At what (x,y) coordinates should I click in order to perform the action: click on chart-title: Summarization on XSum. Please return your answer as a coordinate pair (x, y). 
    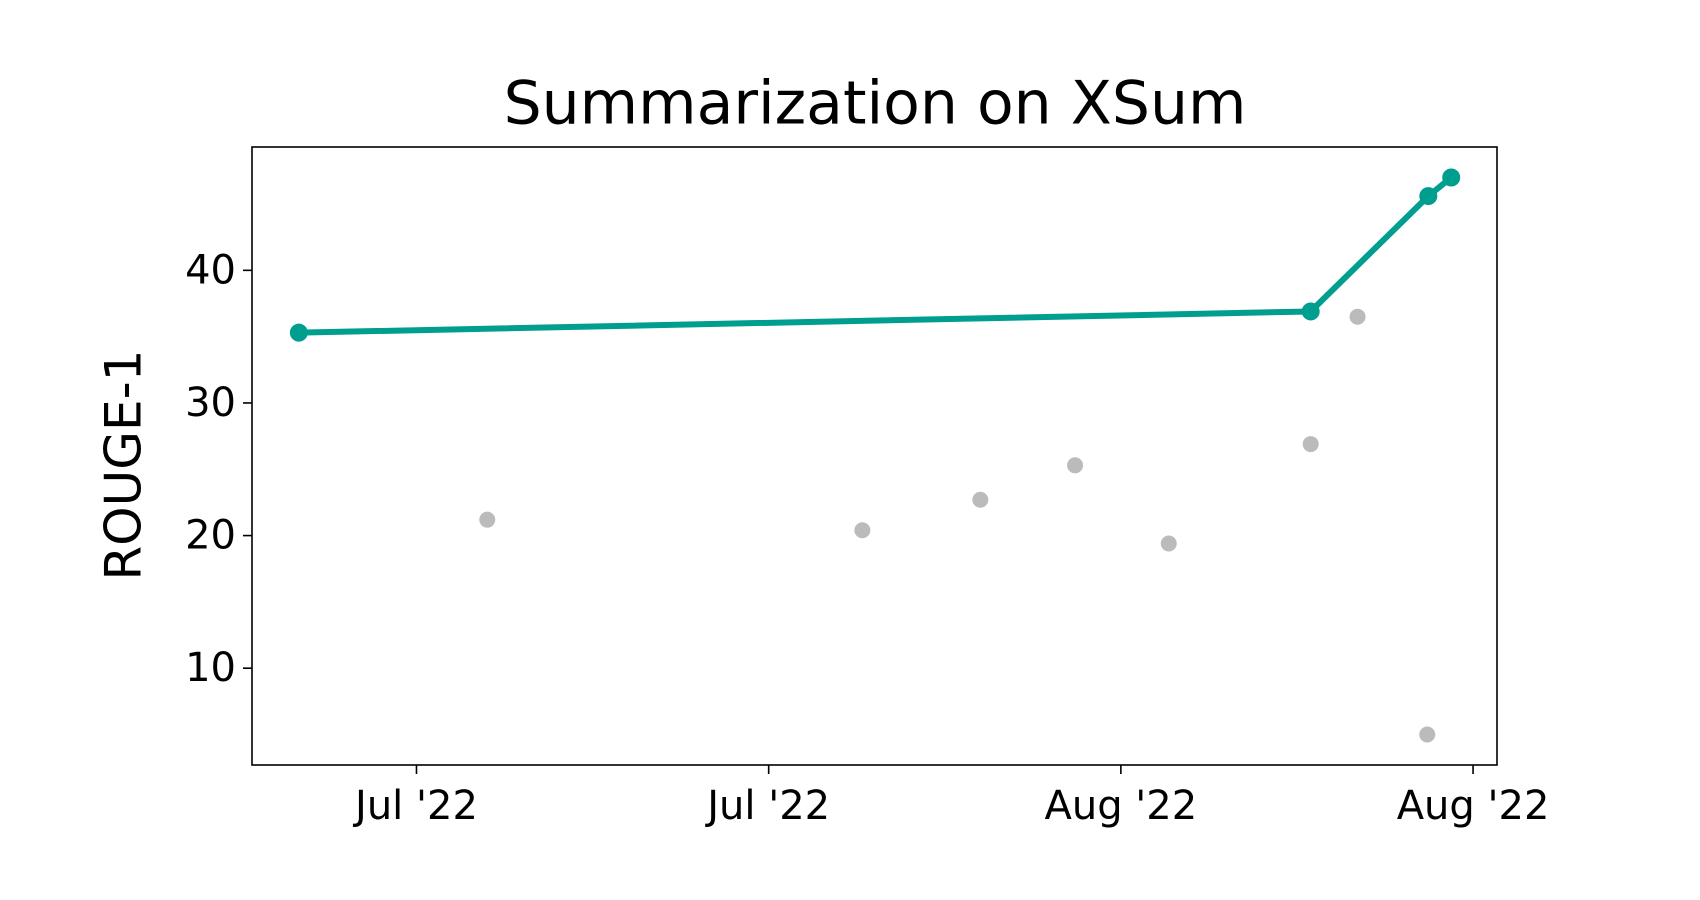
    Looking at the image, I should click on (875, 104).